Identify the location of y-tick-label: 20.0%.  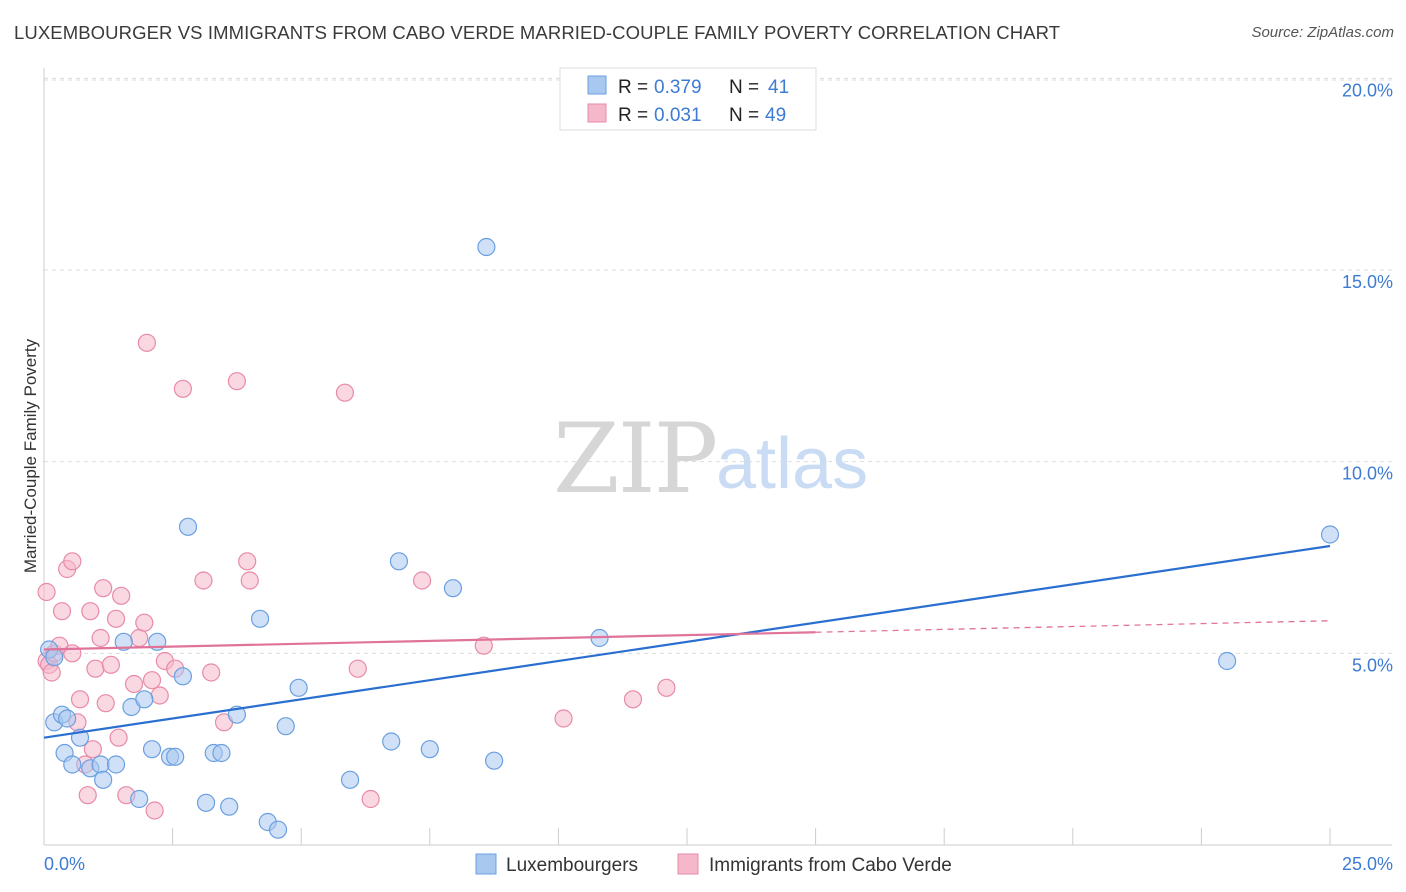
(1367, 90).